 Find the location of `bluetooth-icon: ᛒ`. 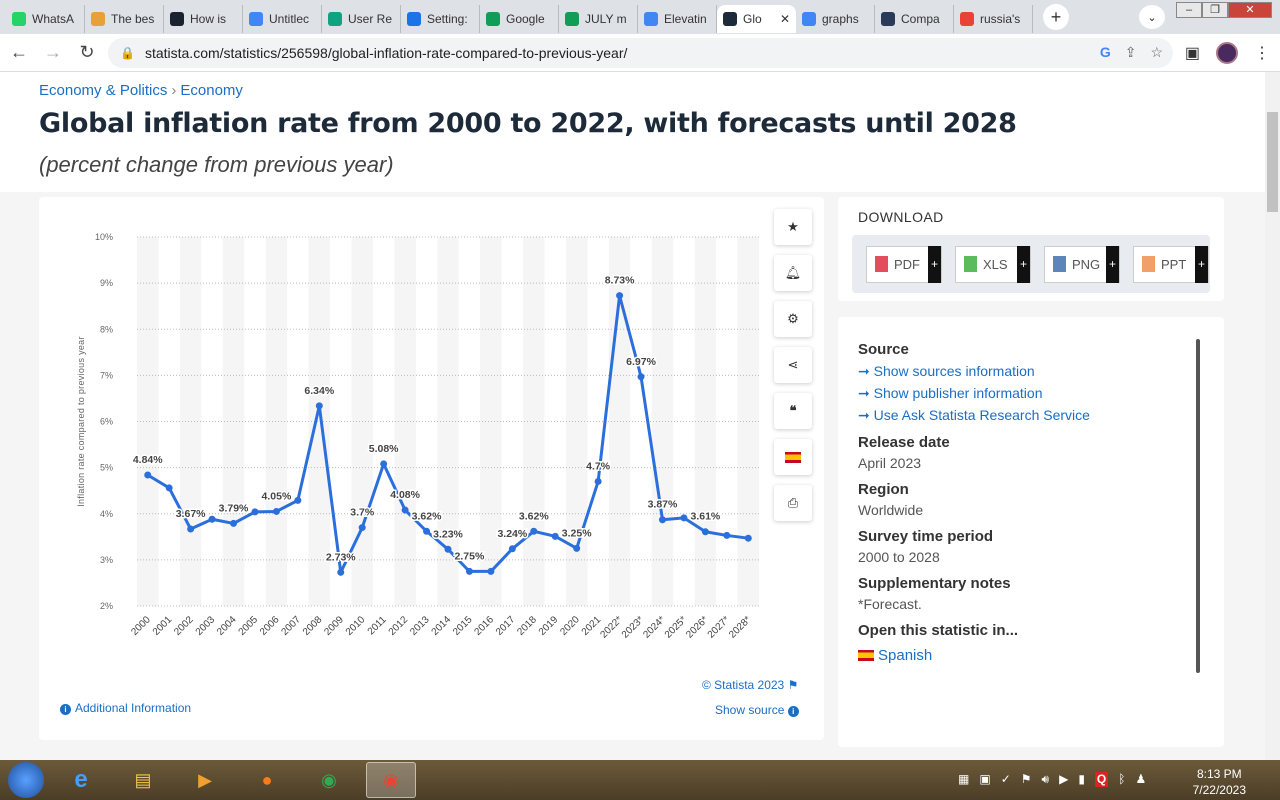

bluetooth-icon: ᛒ is located at coordinates (1122, 779).